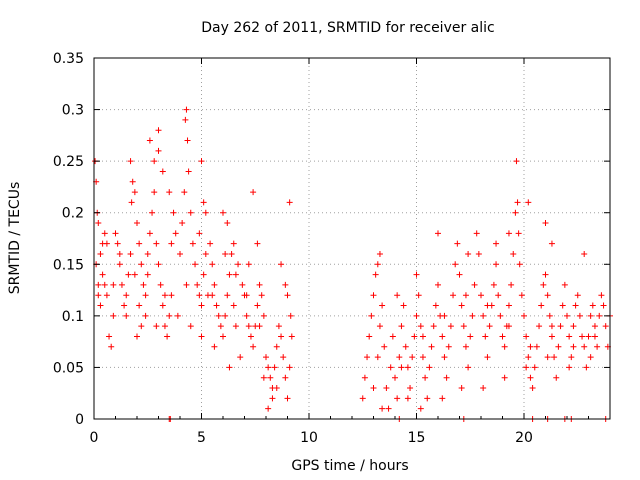 The height and width of the screenshot is (480, 640). What do you see at coordinates (309, 438) in the screenshot?
I see `x-tick-label: 10` at bounding box center [309, 438].